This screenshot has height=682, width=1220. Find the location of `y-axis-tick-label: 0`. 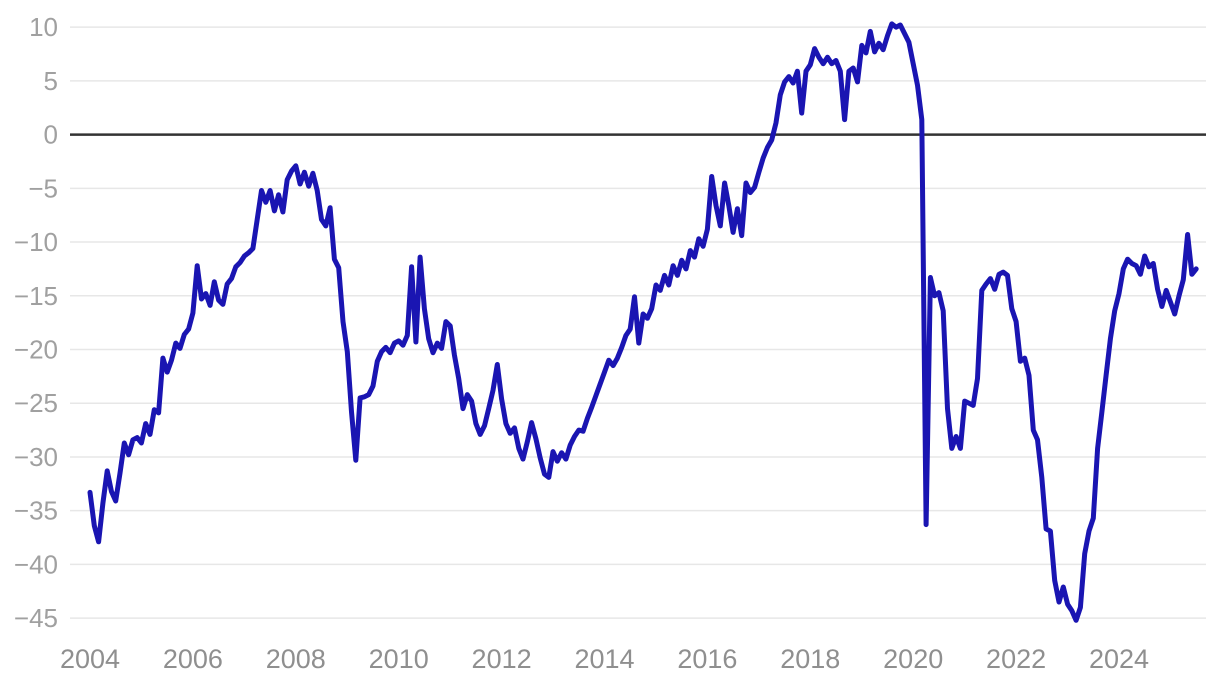

y-axis-tick-label: 0 is located at coordinates (51, 135).